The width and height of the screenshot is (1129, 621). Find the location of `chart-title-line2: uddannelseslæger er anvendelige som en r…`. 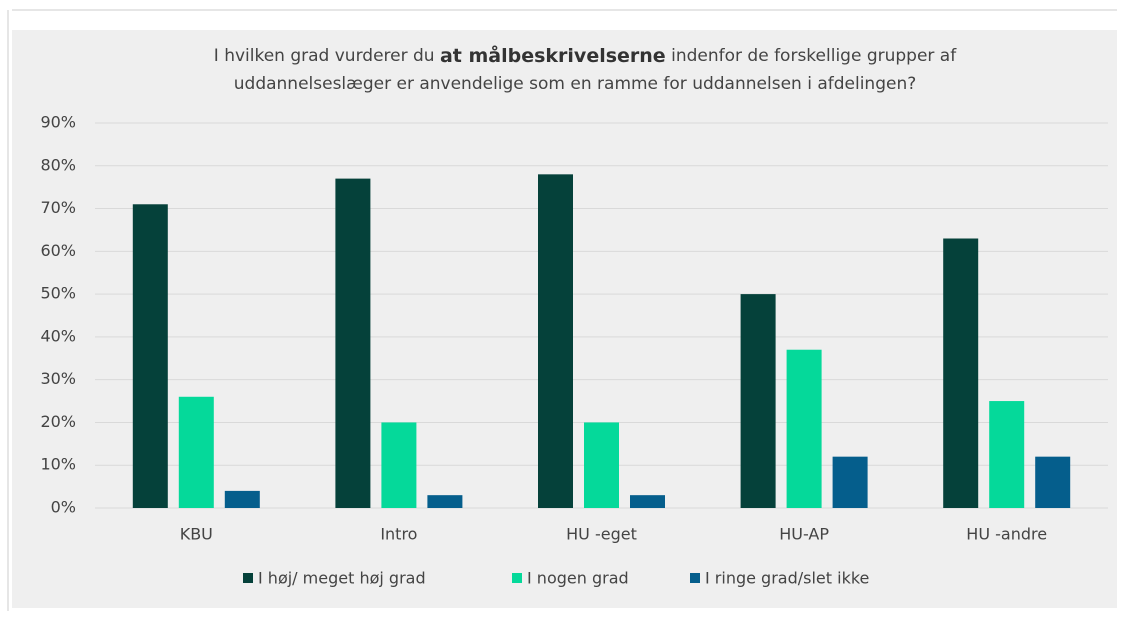

chart-title-line2: uddannelseslæger er anvendelige som en r… is located at coordinates (575, 84).